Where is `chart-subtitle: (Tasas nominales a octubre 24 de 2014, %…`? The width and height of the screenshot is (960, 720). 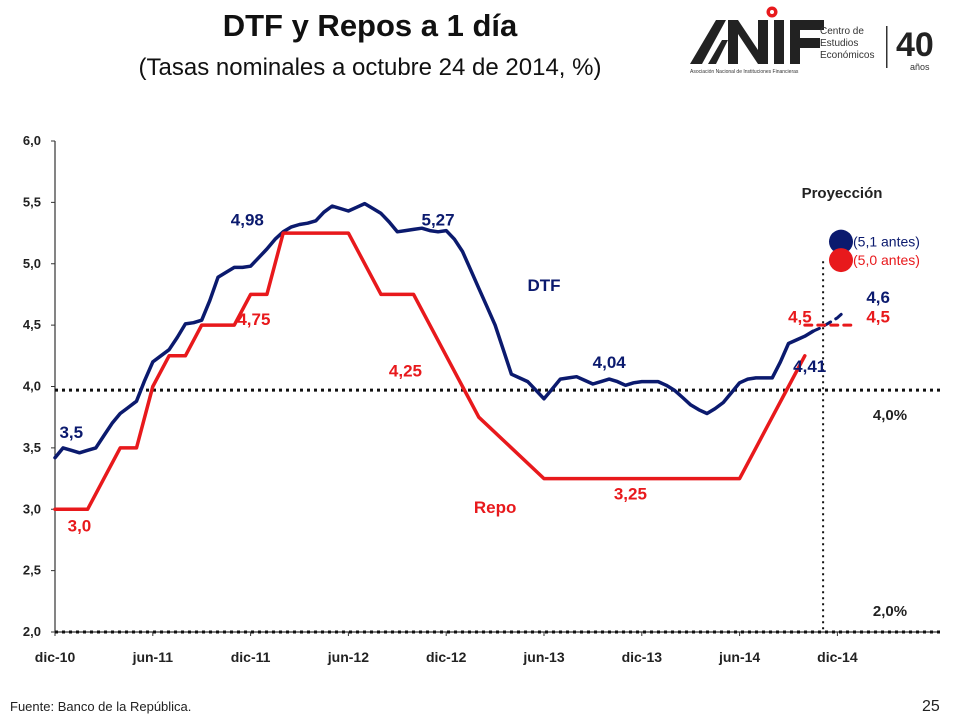
chart-subtitle: (Tasas nominales a octubre 24 de 2014, %… is located at coordinates (370, 67).